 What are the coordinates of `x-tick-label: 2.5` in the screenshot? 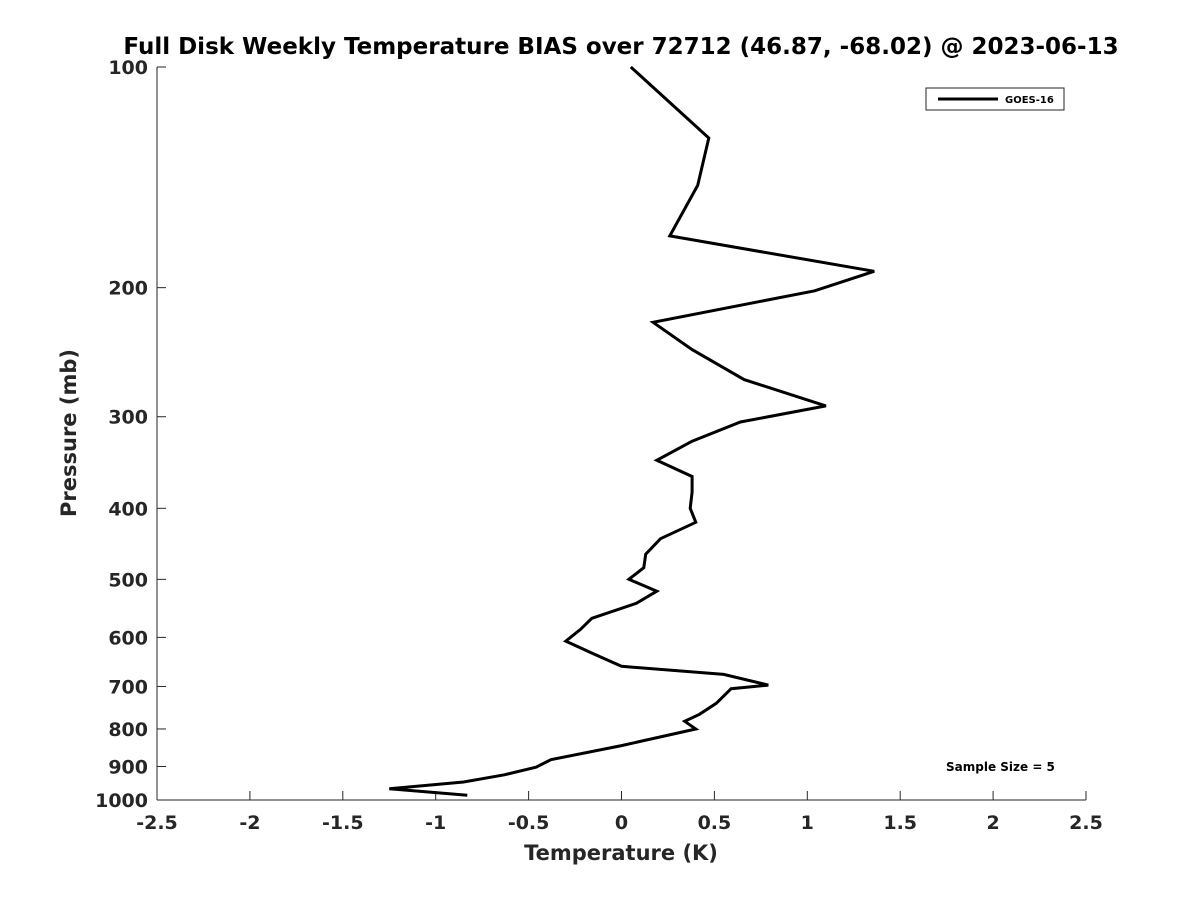 It's located at (1086, 823).